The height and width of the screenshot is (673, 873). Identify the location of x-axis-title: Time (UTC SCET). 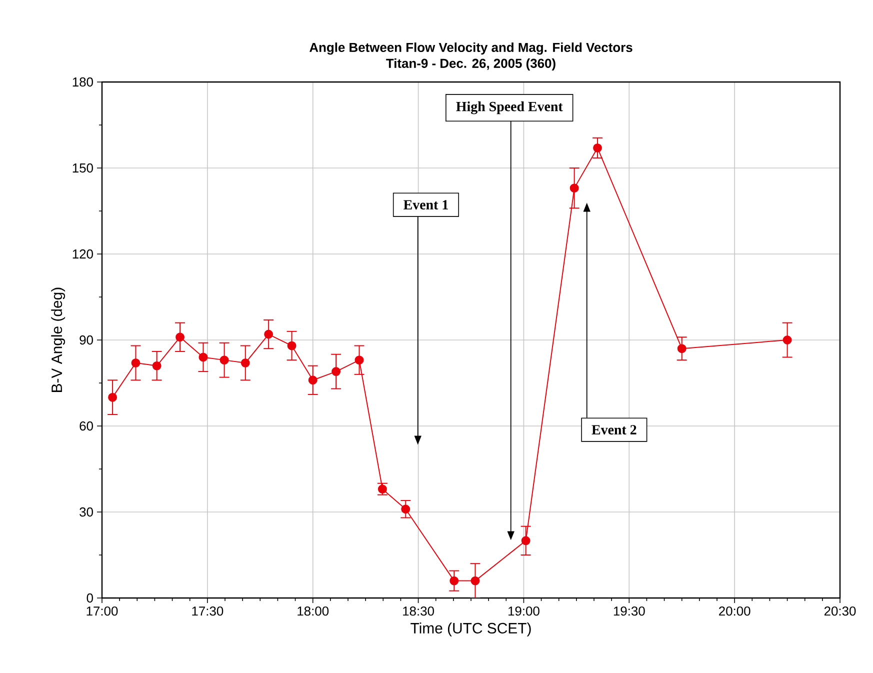
(470, 629).